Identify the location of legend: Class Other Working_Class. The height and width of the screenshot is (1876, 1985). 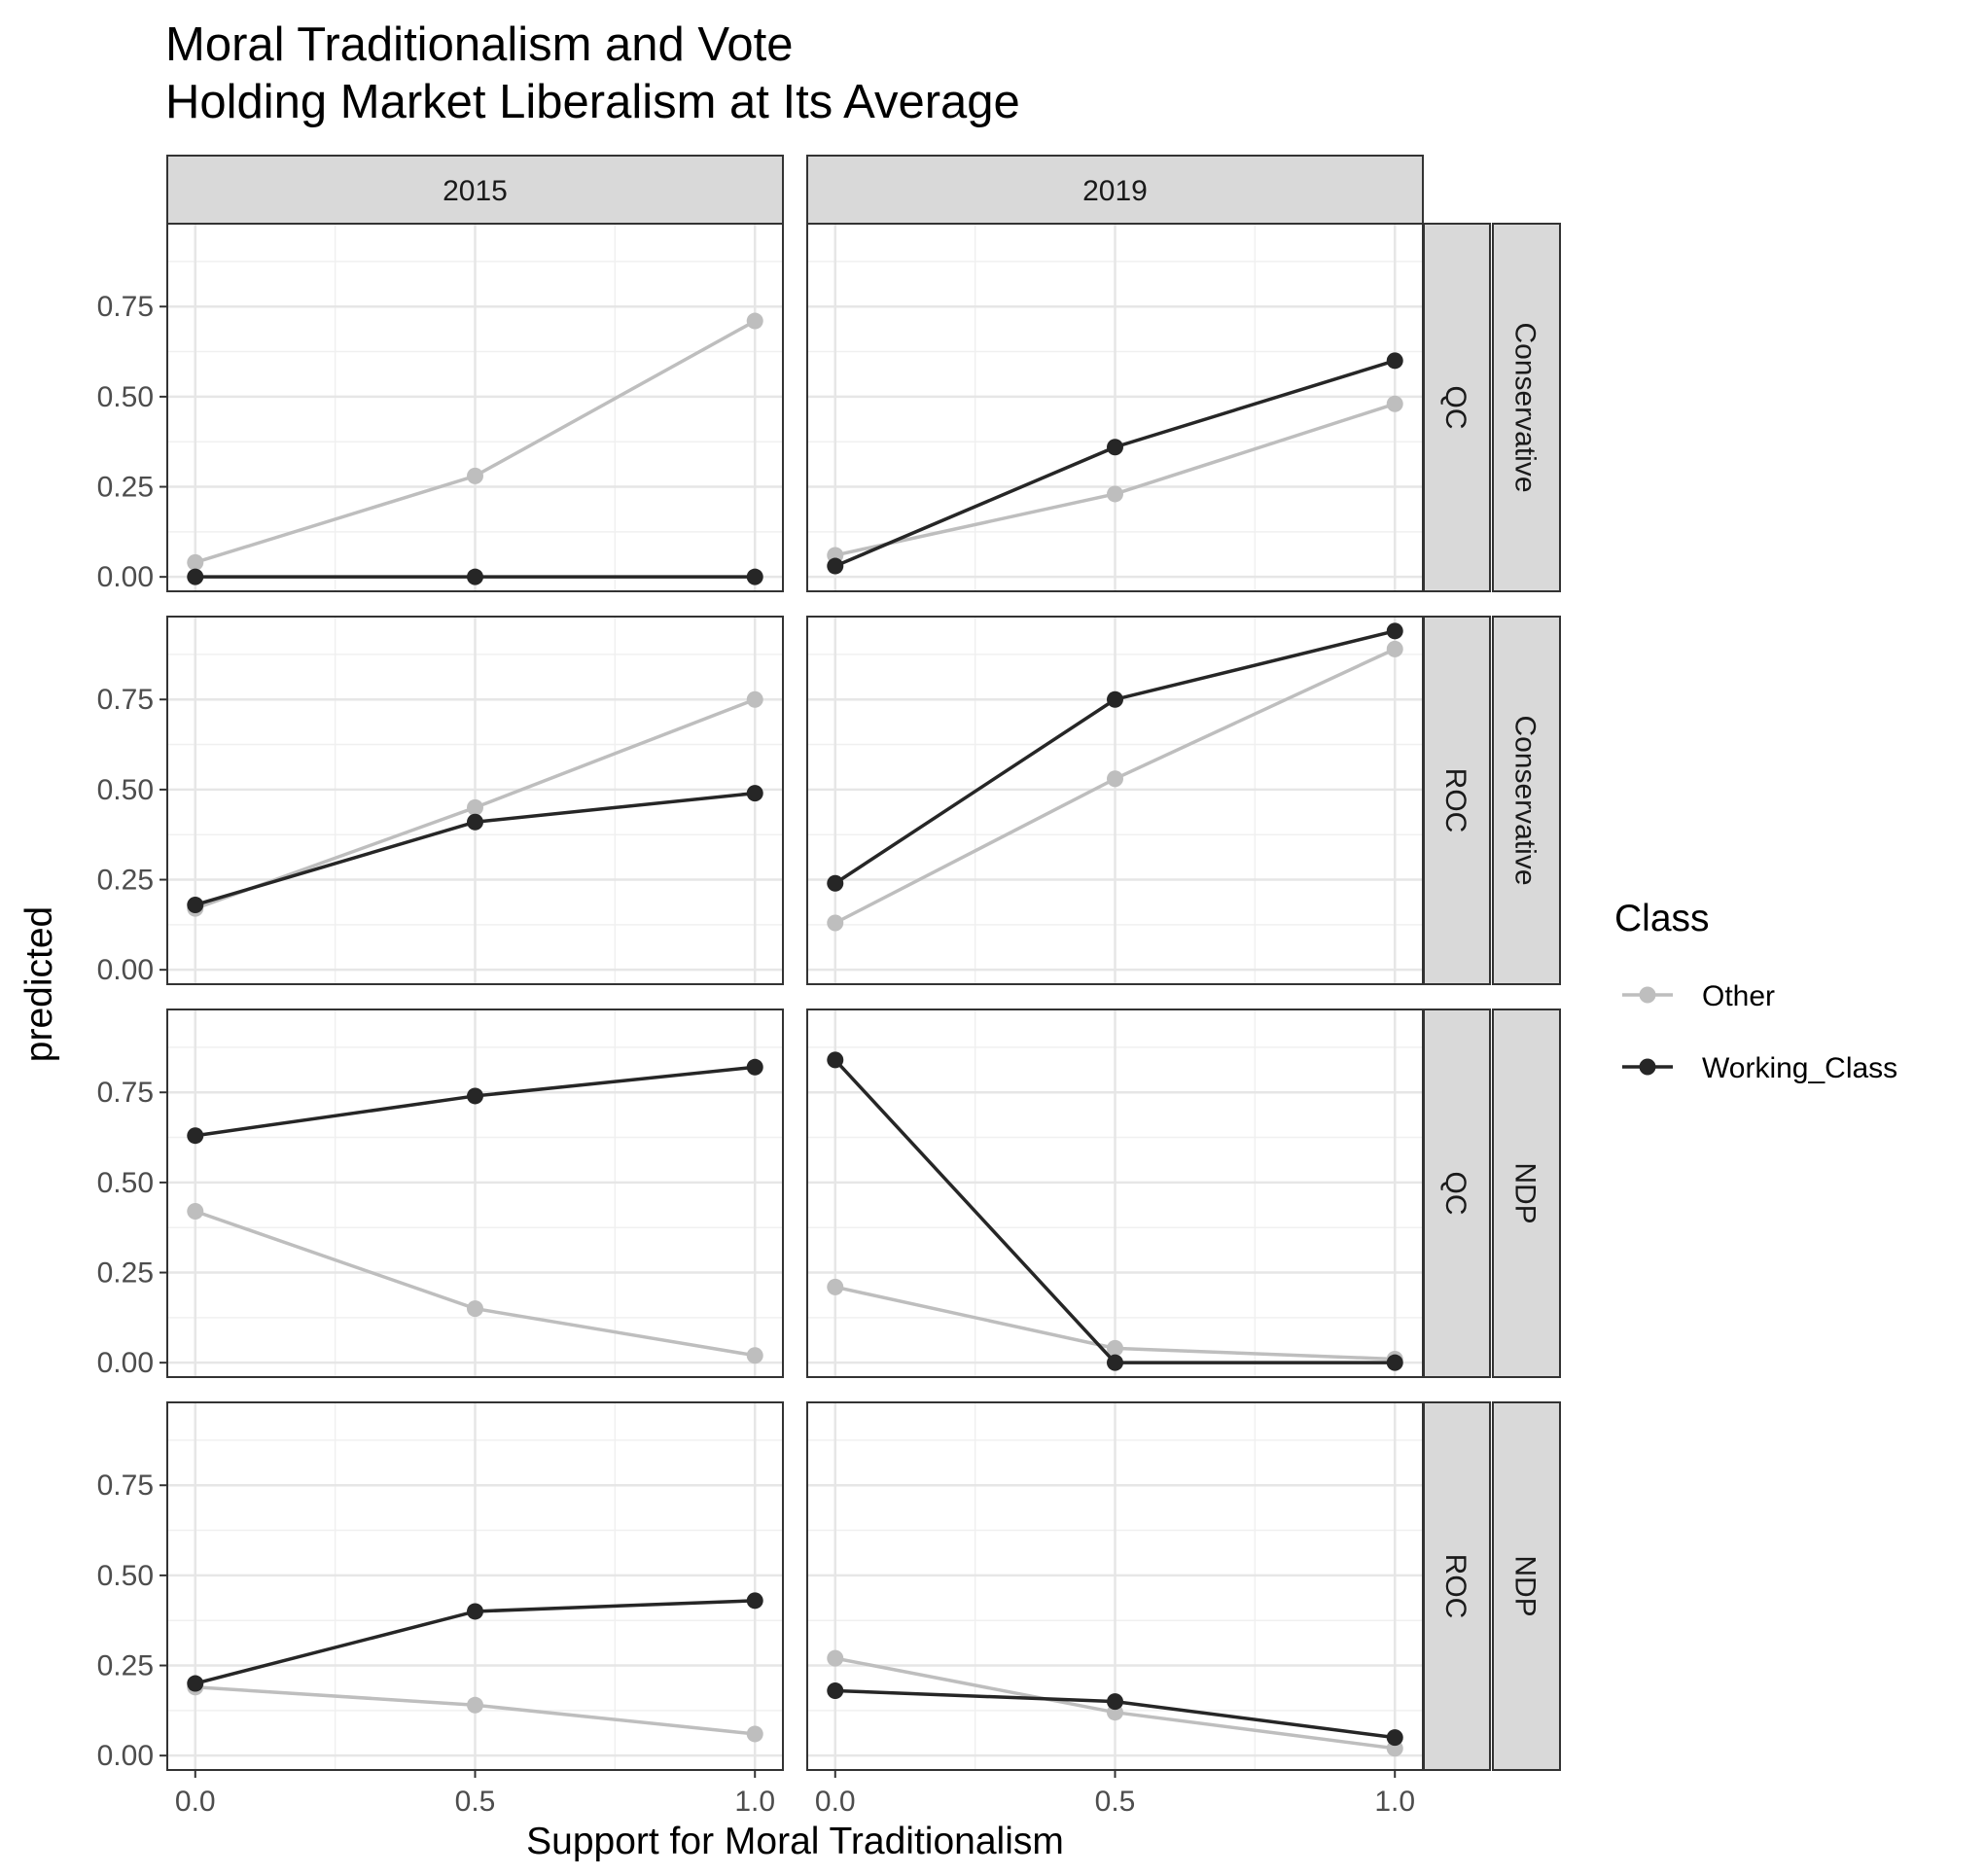
(1755, 991).